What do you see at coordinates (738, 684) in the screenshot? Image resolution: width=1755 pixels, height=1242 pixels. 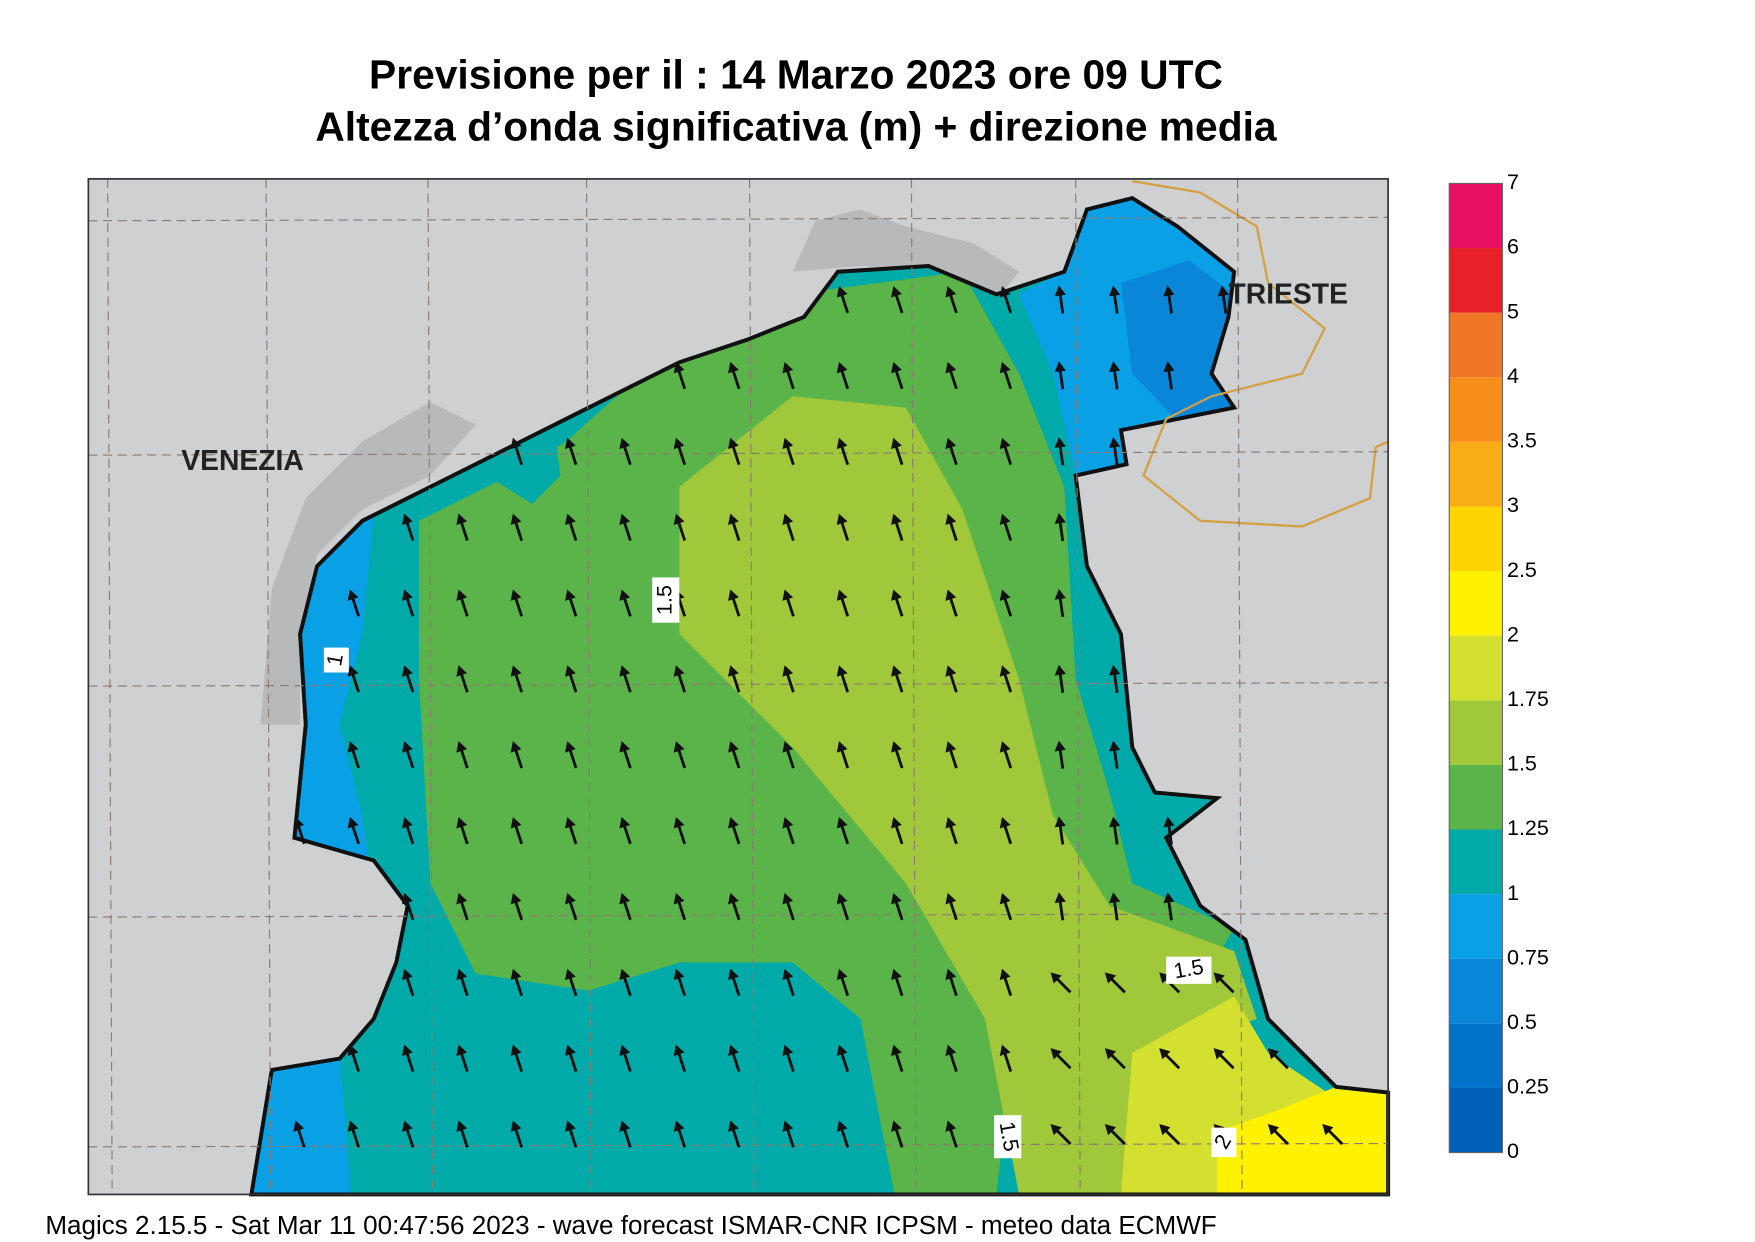 I see `parallel` at bounding box center [738, 684].